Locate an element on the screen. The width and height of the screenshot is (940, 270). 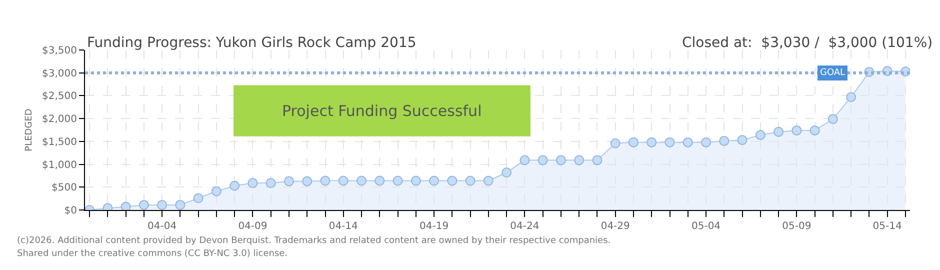
y-tick-label: $3,500 is located at coordinates (59, 51).